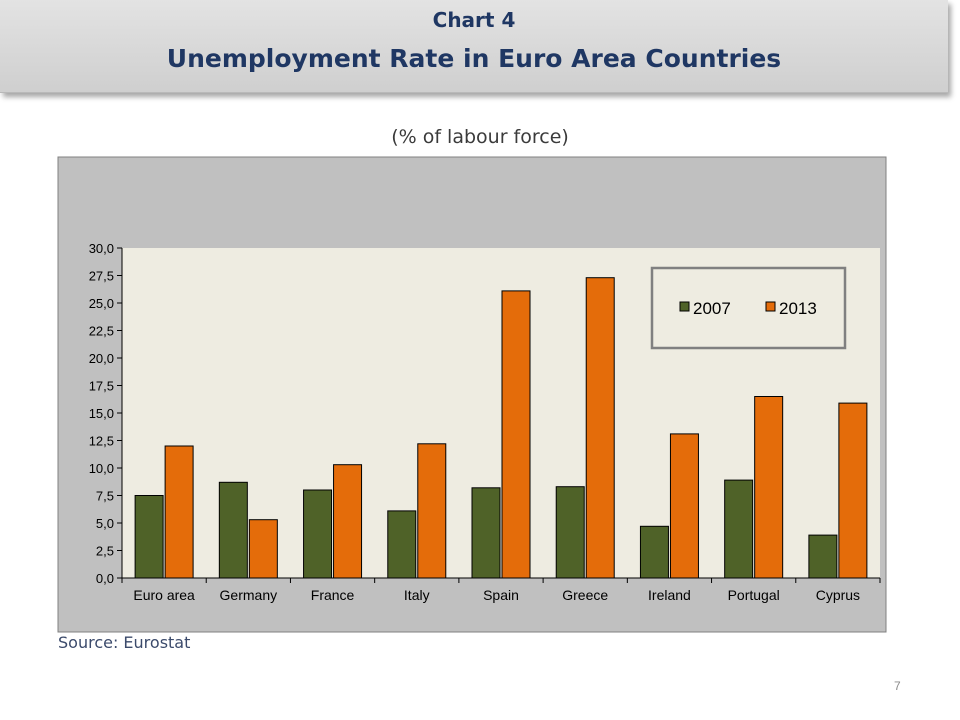 The width and height of the screenshot is (960, 720). I want to click on legend-swatch-2013, so click(770, 306).